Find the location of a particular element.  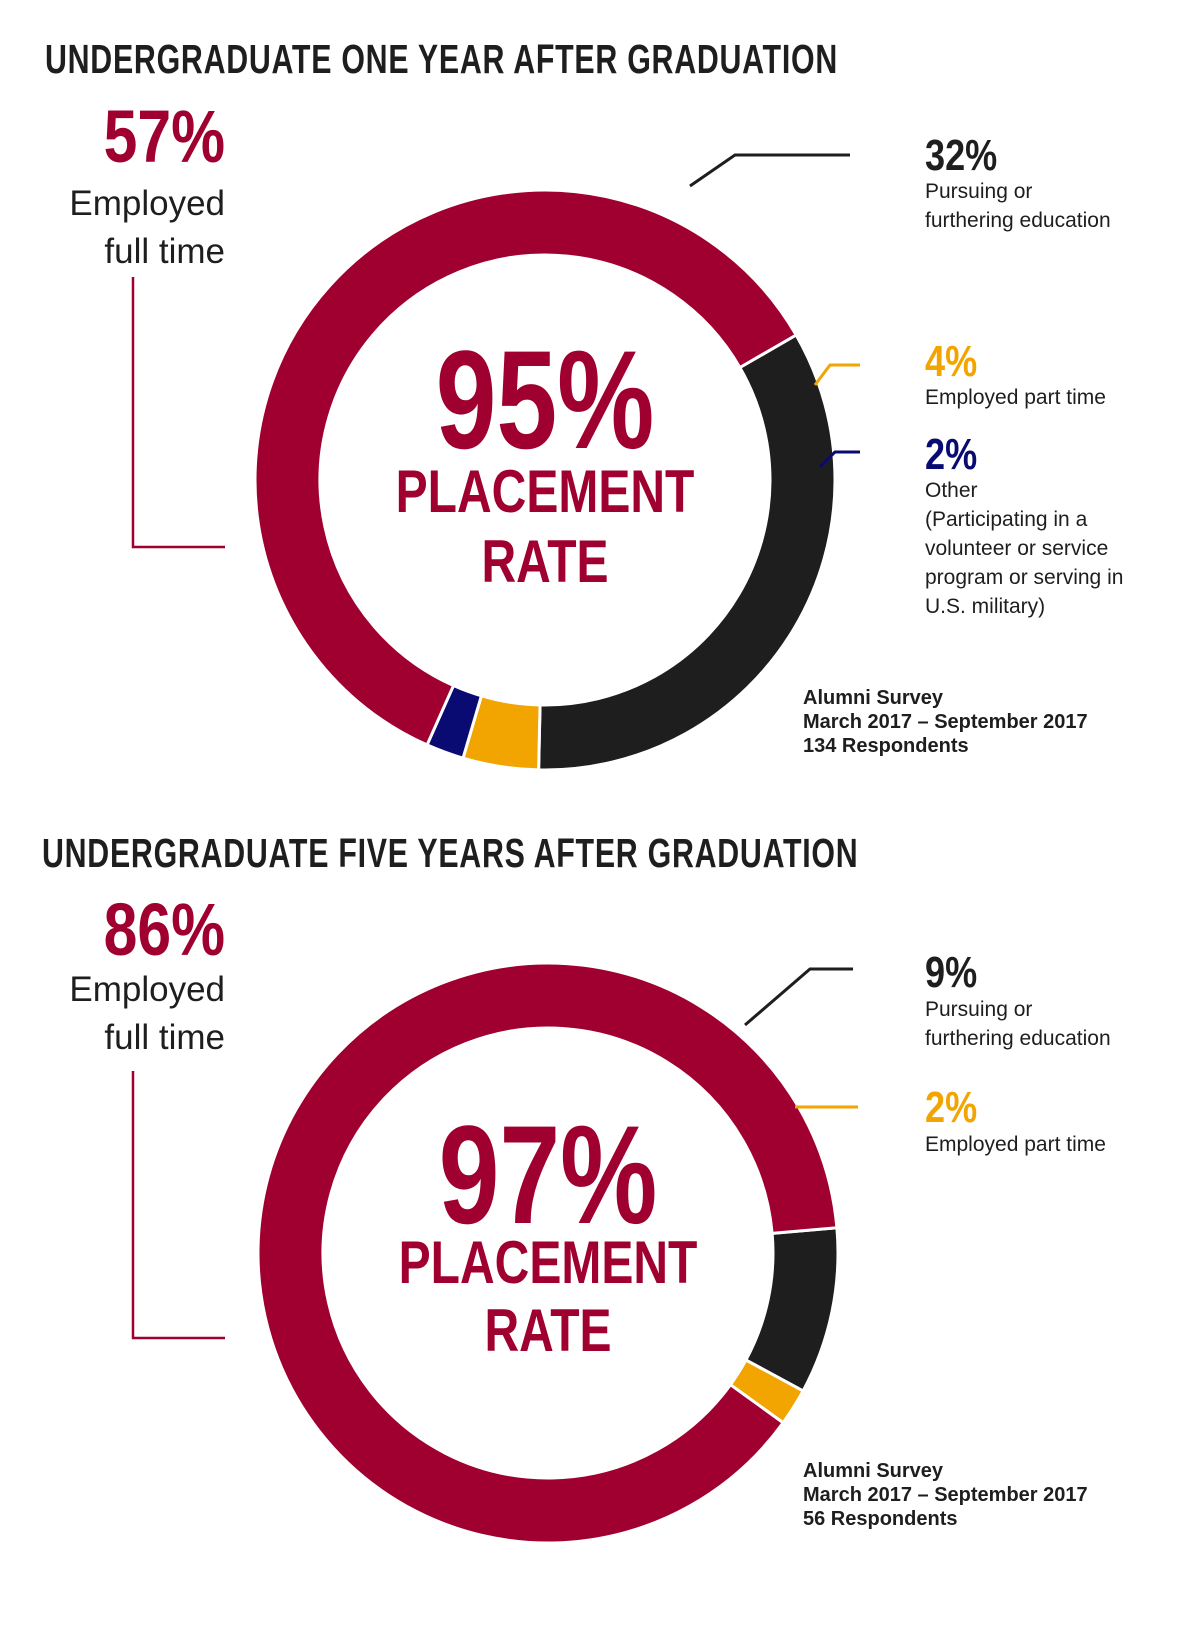

main-percentage: 86% is located at coordinates (164, 929).